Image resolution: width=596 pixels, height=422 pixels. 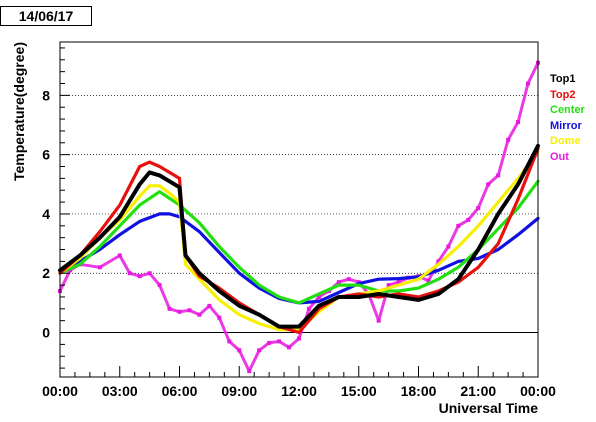 I want to click on y-tick-label: 0, so click(x=46, y=333).